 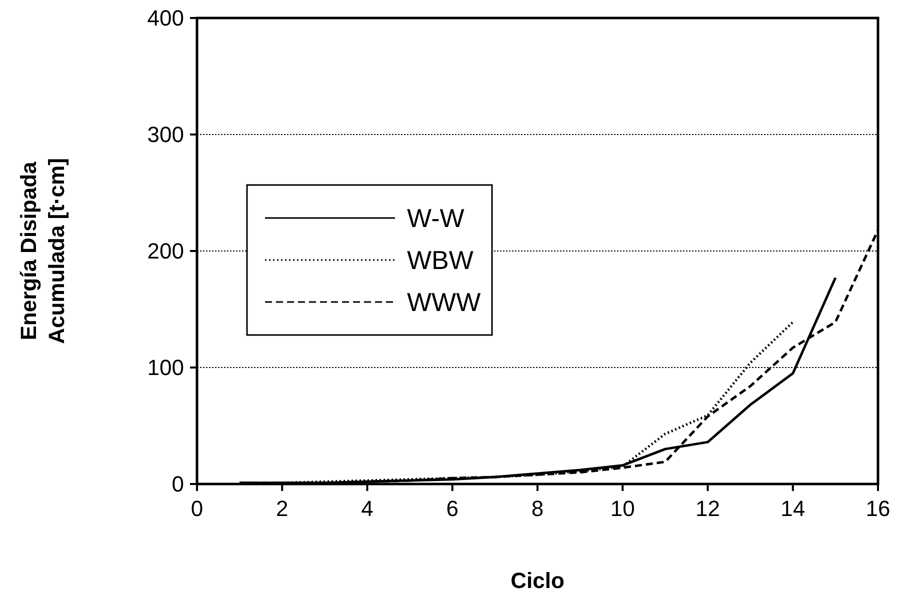 What do you see at coordinates (708, 508) in the screenshot?
I see `x-tick-label: 12` at bounding box center [708, 508].